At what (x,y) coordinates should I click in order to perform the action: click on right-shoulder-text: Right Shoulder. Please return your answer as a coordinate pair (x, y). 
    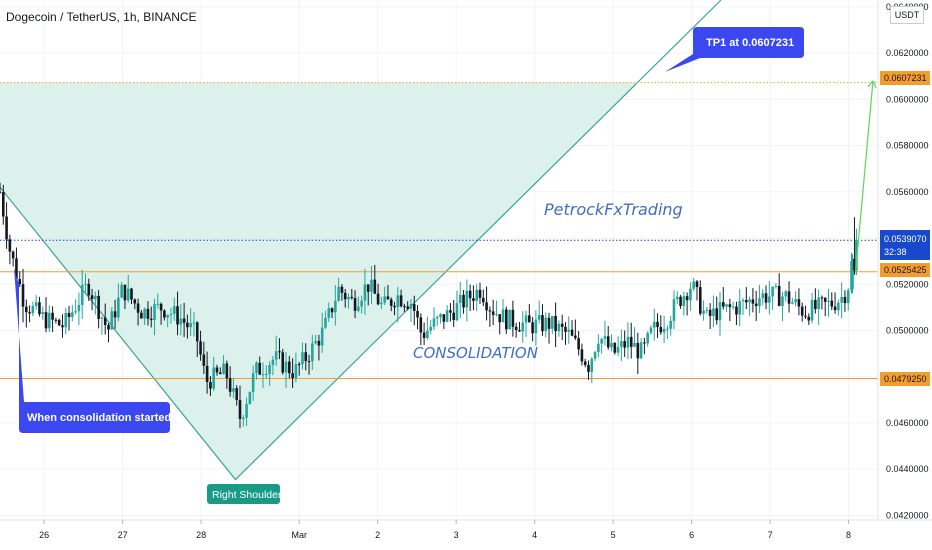
    Looking at the image, I should click on (247, 495).